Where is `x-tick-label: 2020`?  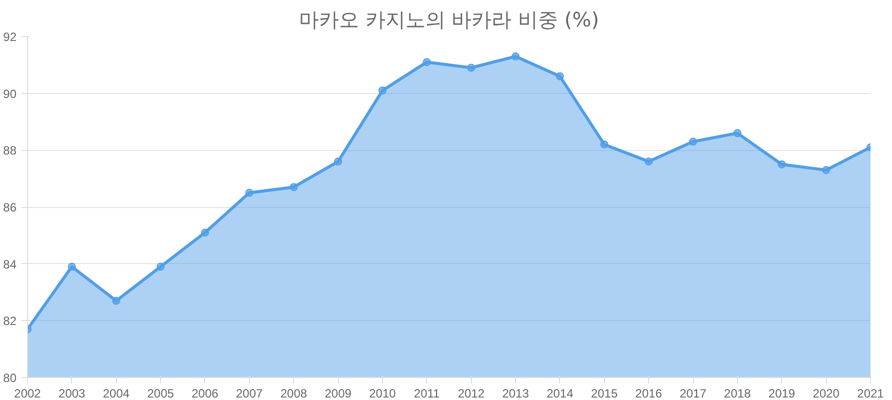
x-tick-label: 2020 is located at coordinates (826, 393).